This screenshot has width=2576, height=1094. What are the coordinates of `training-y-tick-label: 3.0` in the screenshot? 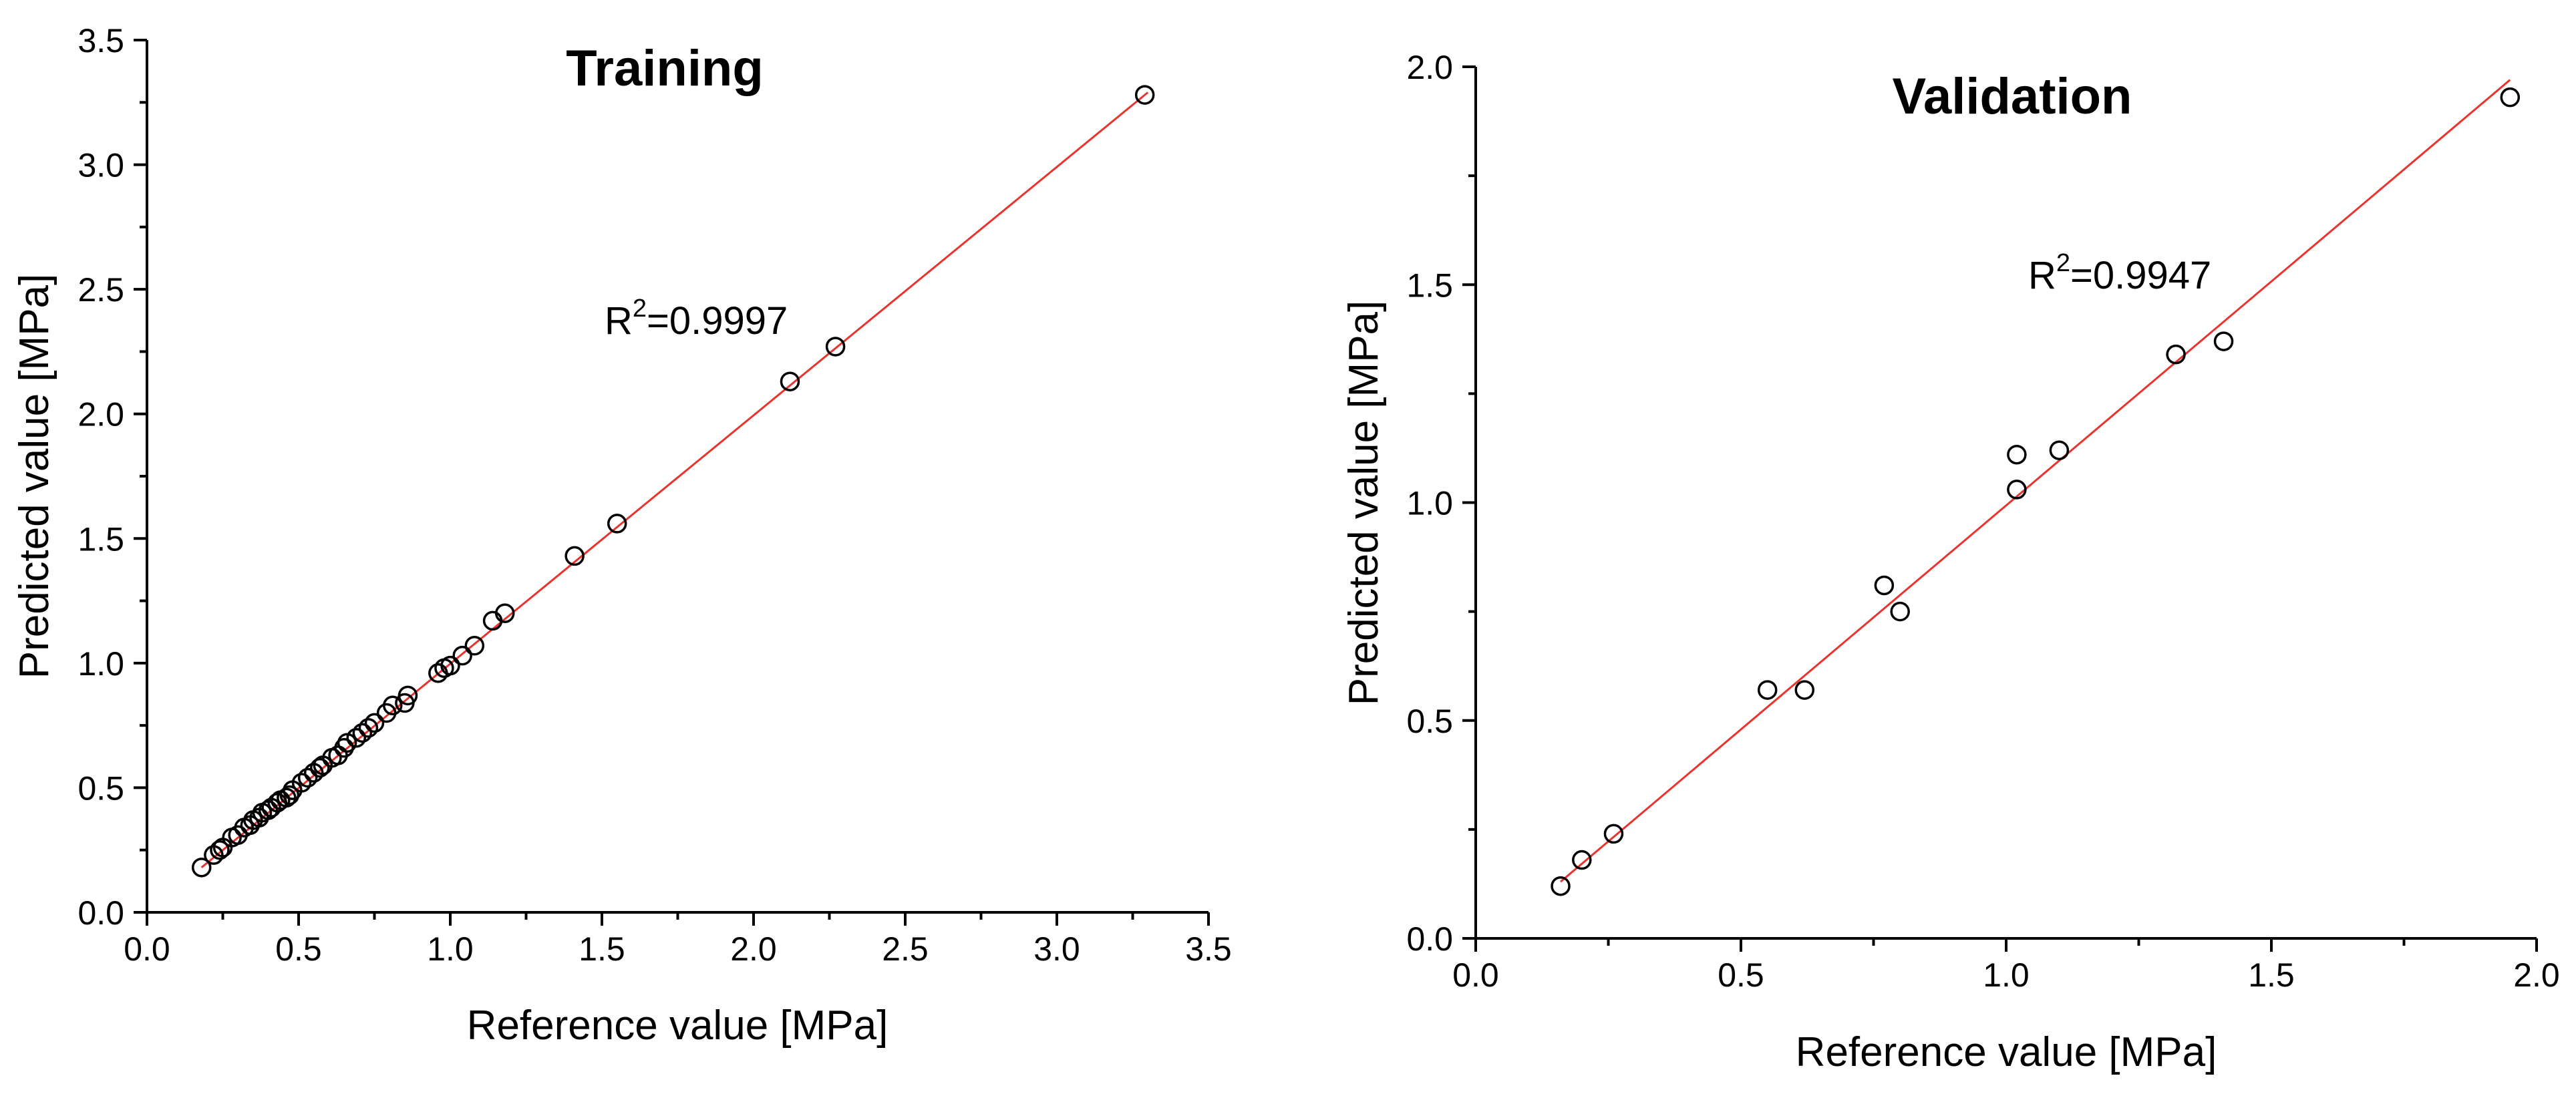 It's located at (100, 165).